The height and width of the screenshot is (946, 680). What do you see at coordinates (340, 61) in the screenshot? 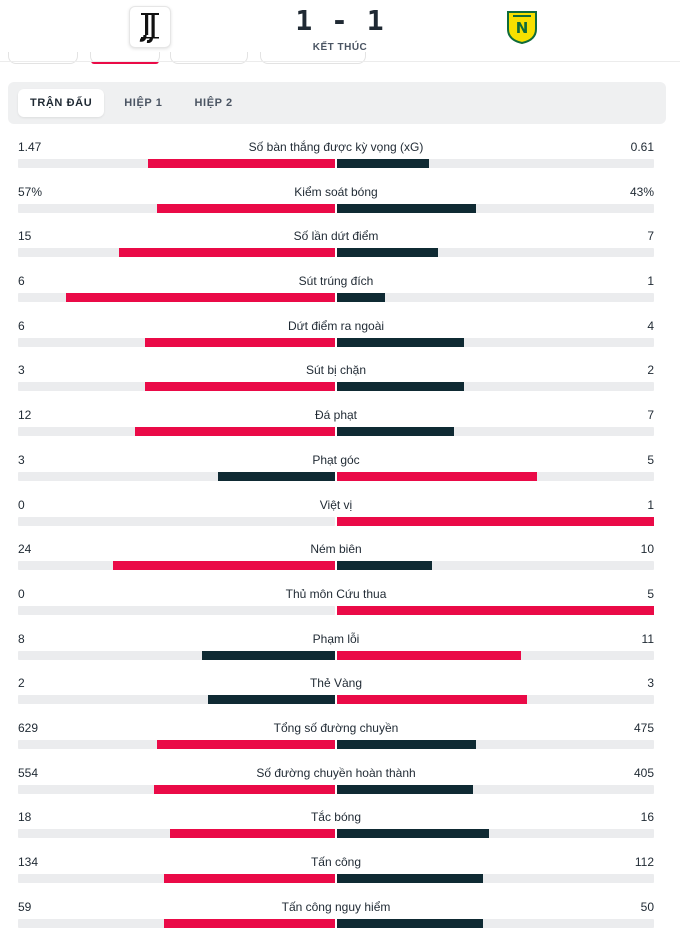
I see `header-divider` at bounding box center [340, 61].